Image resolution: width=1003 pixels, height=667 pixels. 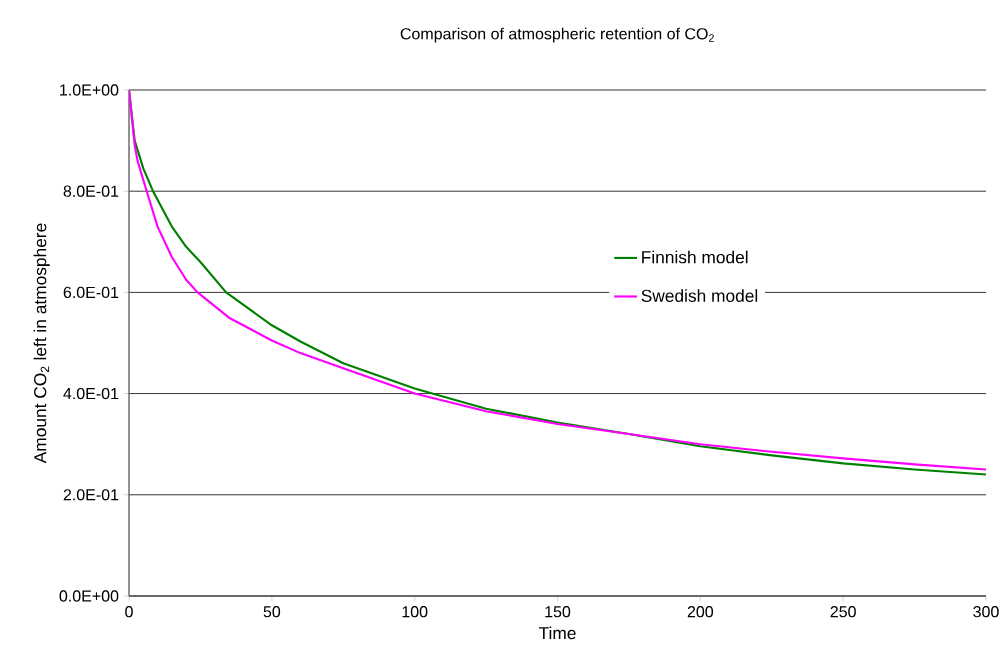 I want to click on x-tick-label: 50, so click(x=272, y=612).